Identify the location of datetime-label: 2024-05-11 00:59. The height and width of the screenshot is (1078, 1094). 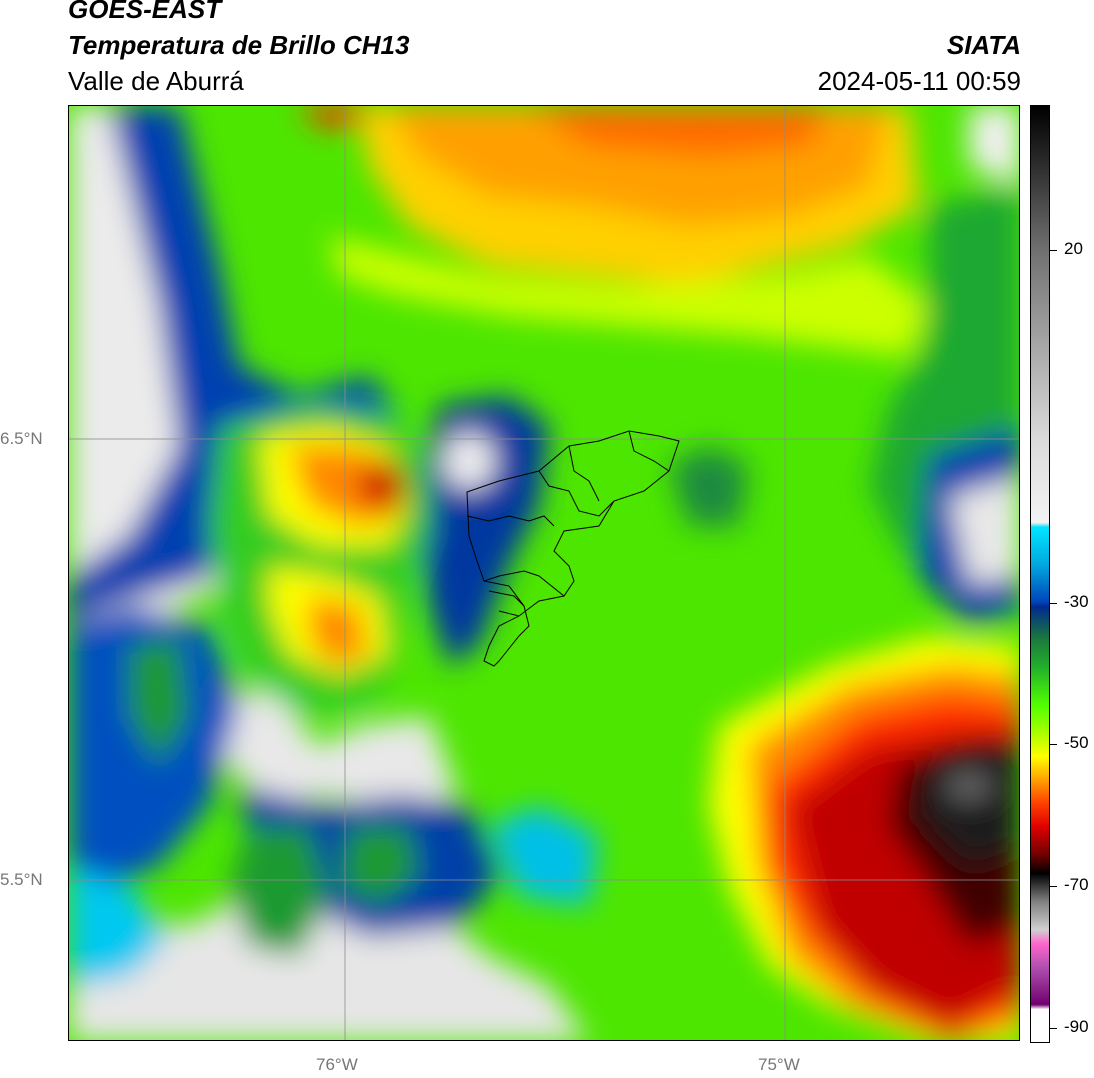
(919, 81).